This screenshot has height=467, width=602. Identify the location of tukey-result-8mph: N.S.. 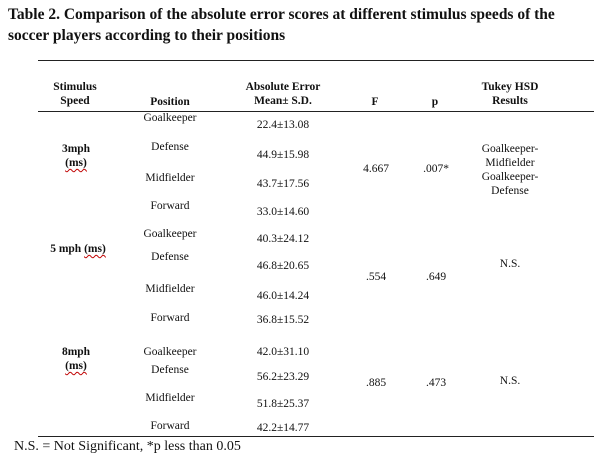
(510, 381).